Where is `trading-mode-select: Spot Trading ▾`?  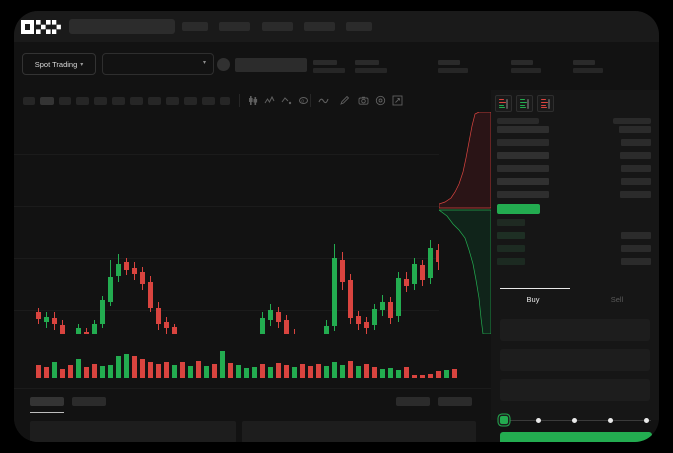 trading-mode-select: Spot Trading ▾ is located at coordinates (59, 64).